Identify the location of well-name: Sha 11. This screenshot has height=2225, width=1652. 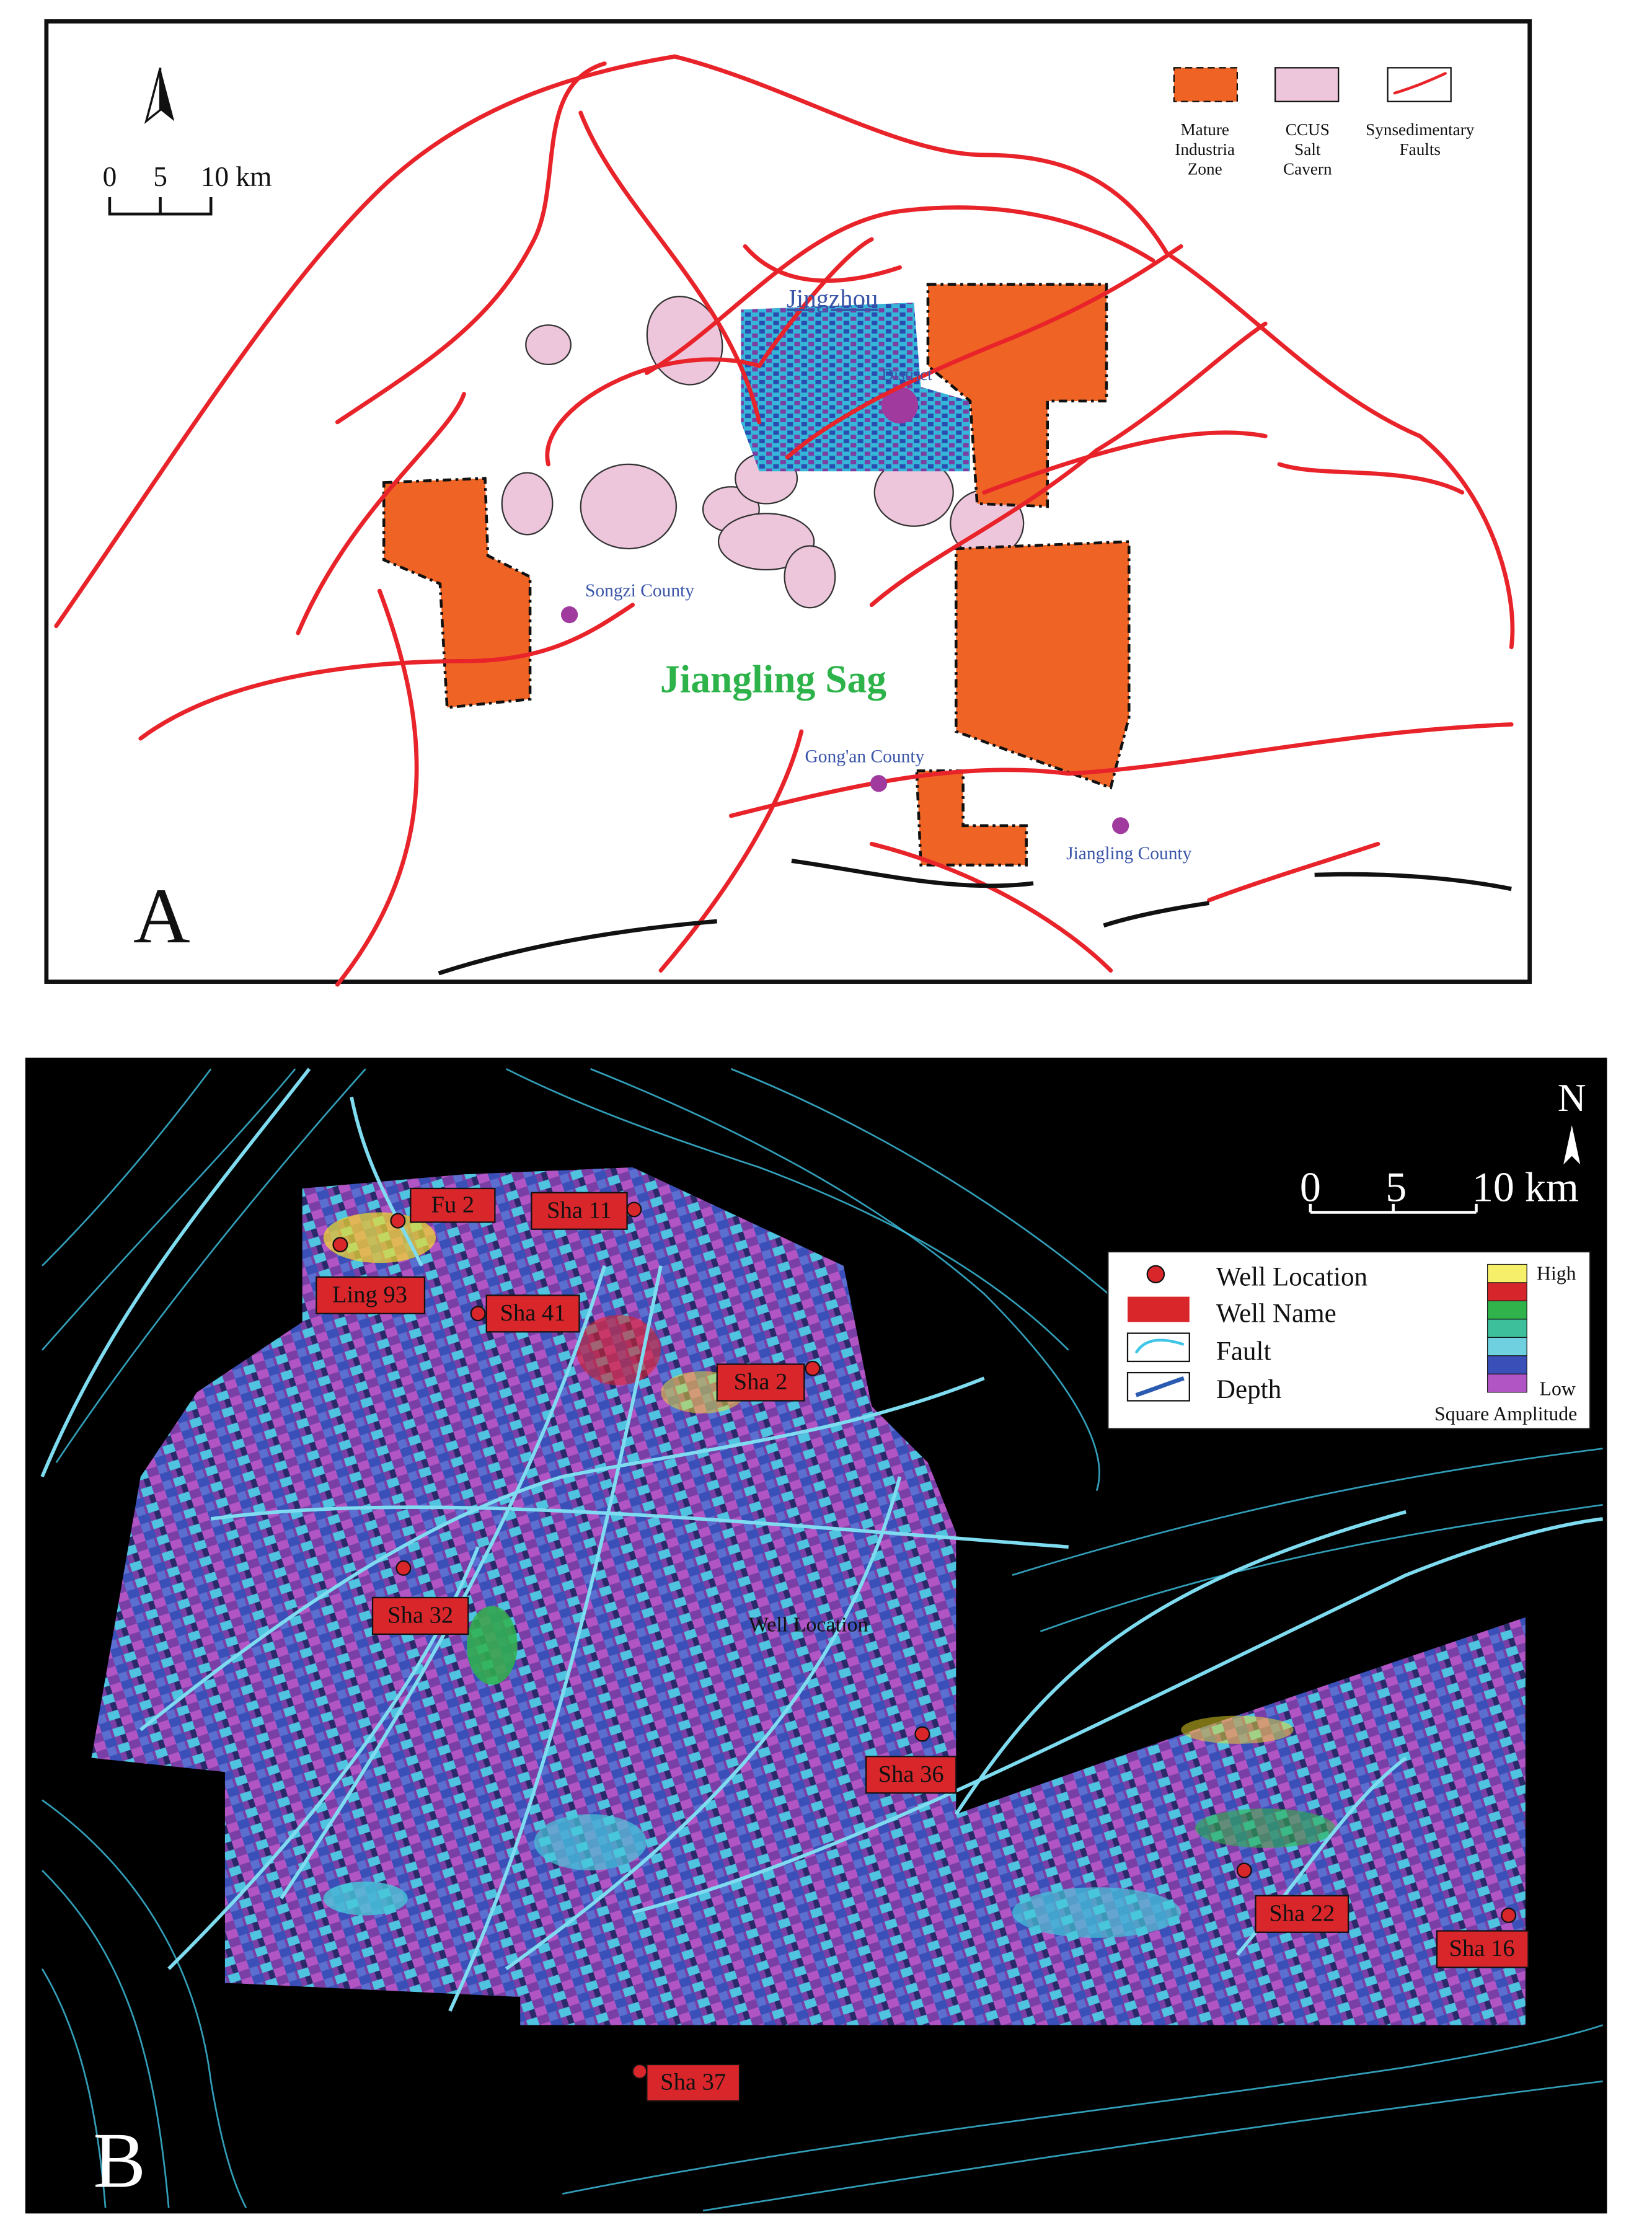
(579, 1210).